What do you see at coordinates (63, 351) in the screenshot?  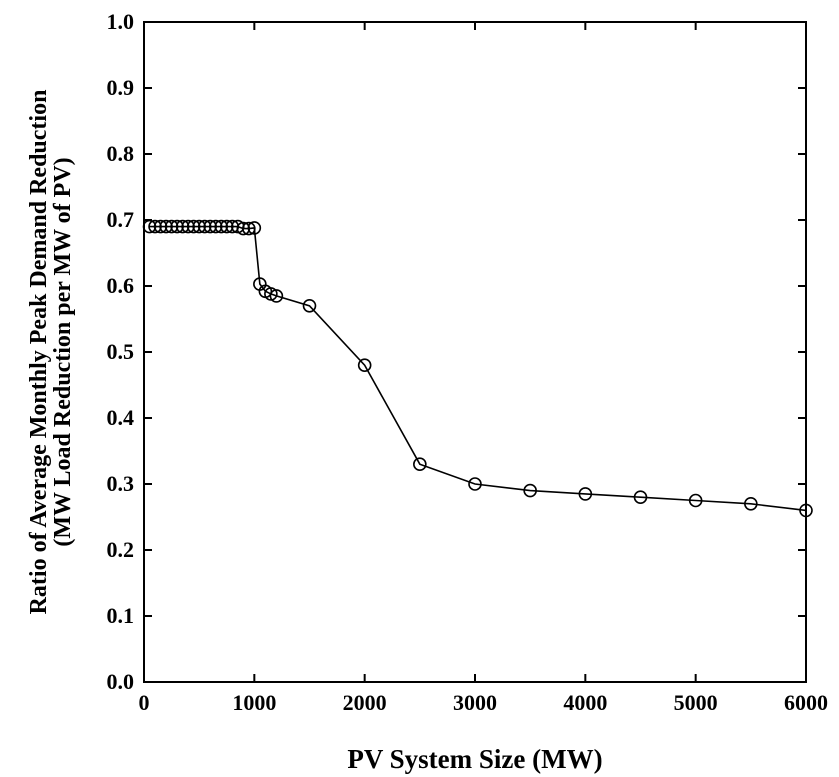 I see `y-axis-title-line-2: (MW Load Reduction per MW of PV)` at bounding box center [63, 351].